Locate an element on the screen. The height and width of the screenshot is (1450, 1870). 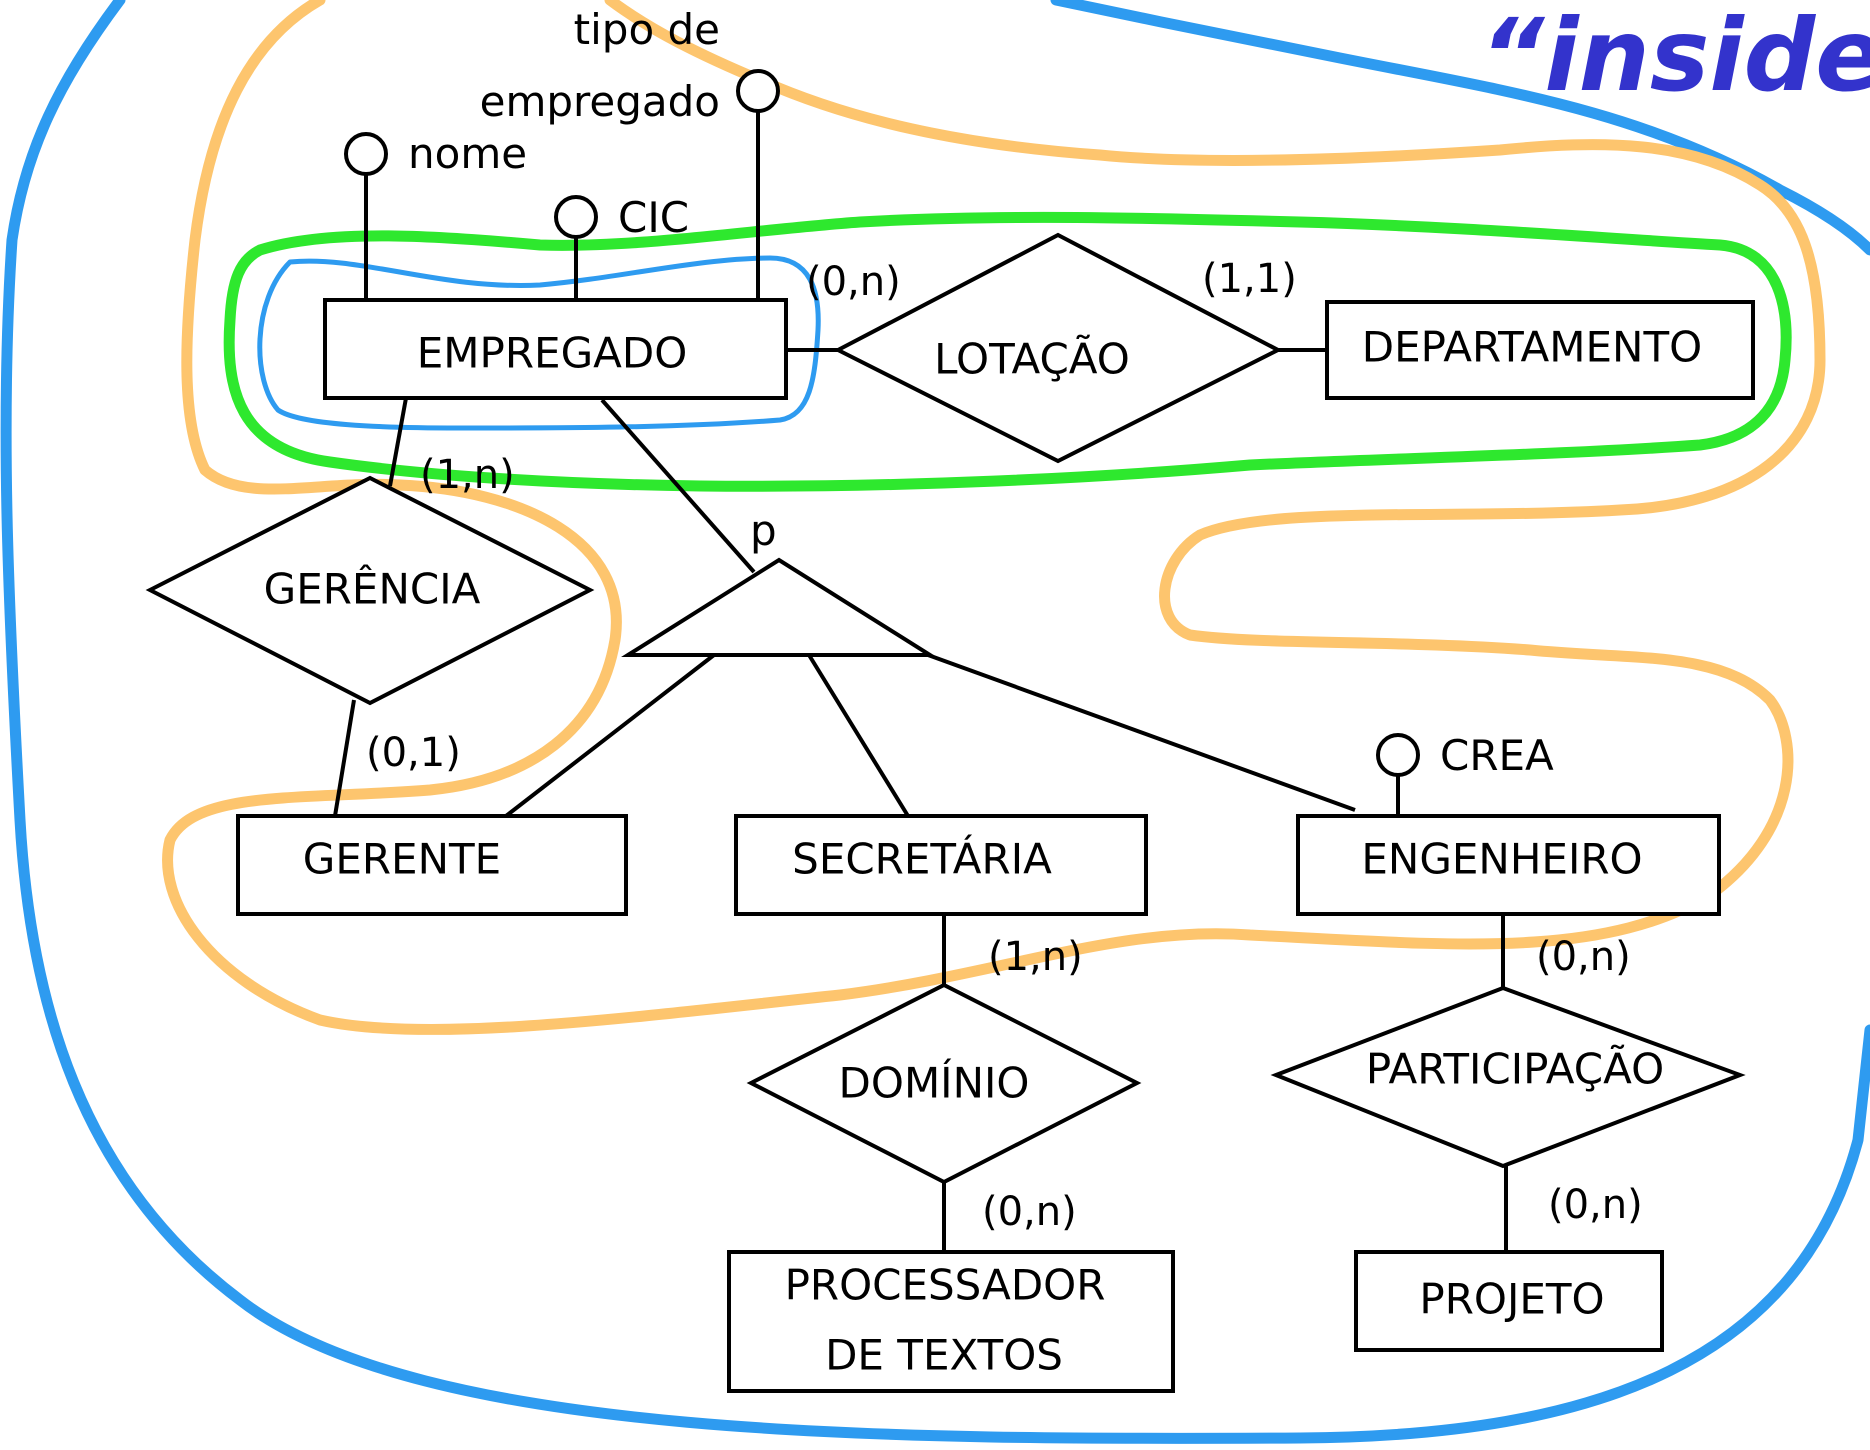
entity-gerente-label: GERENTE is located at coordinates (402, 859).